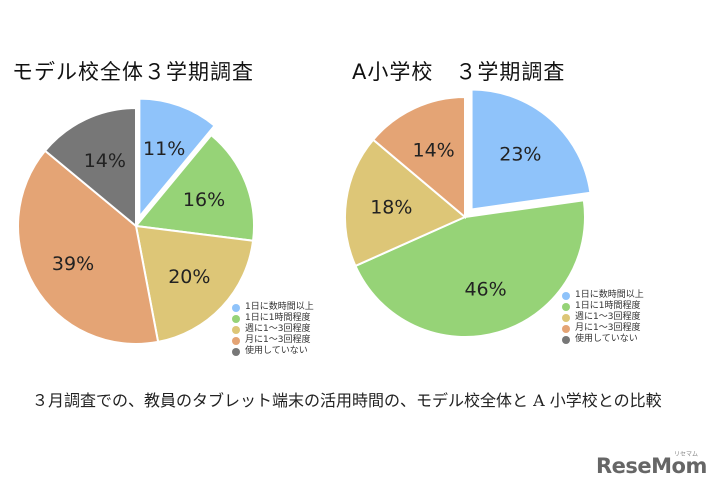  Describe the element at coordinates (164, 149) in the screenshot. I see `pie-1-label-1: 11%` at that location.